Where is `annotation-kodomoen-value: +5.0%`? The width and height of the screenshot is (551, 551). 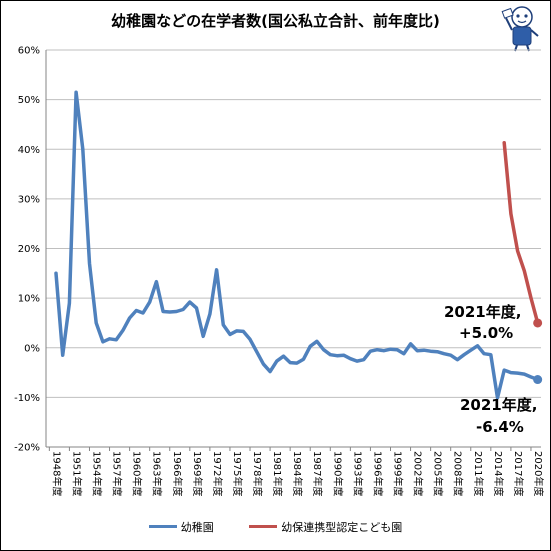
annotation-kodomoen-value: +5.0% is located at coordinates (486, 333).